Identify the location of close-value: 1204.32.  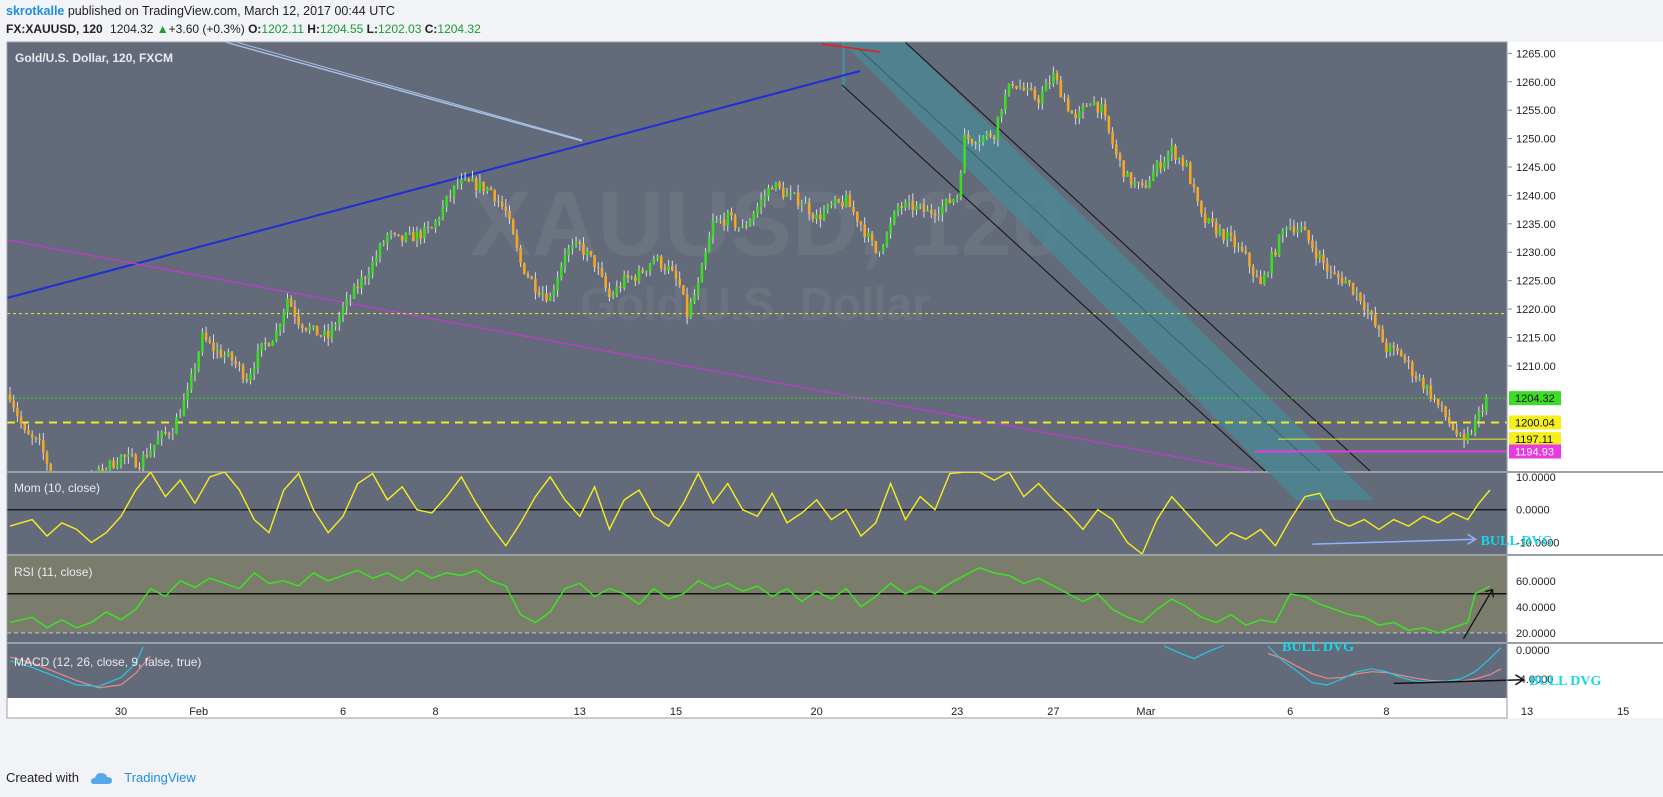
(459, 29).